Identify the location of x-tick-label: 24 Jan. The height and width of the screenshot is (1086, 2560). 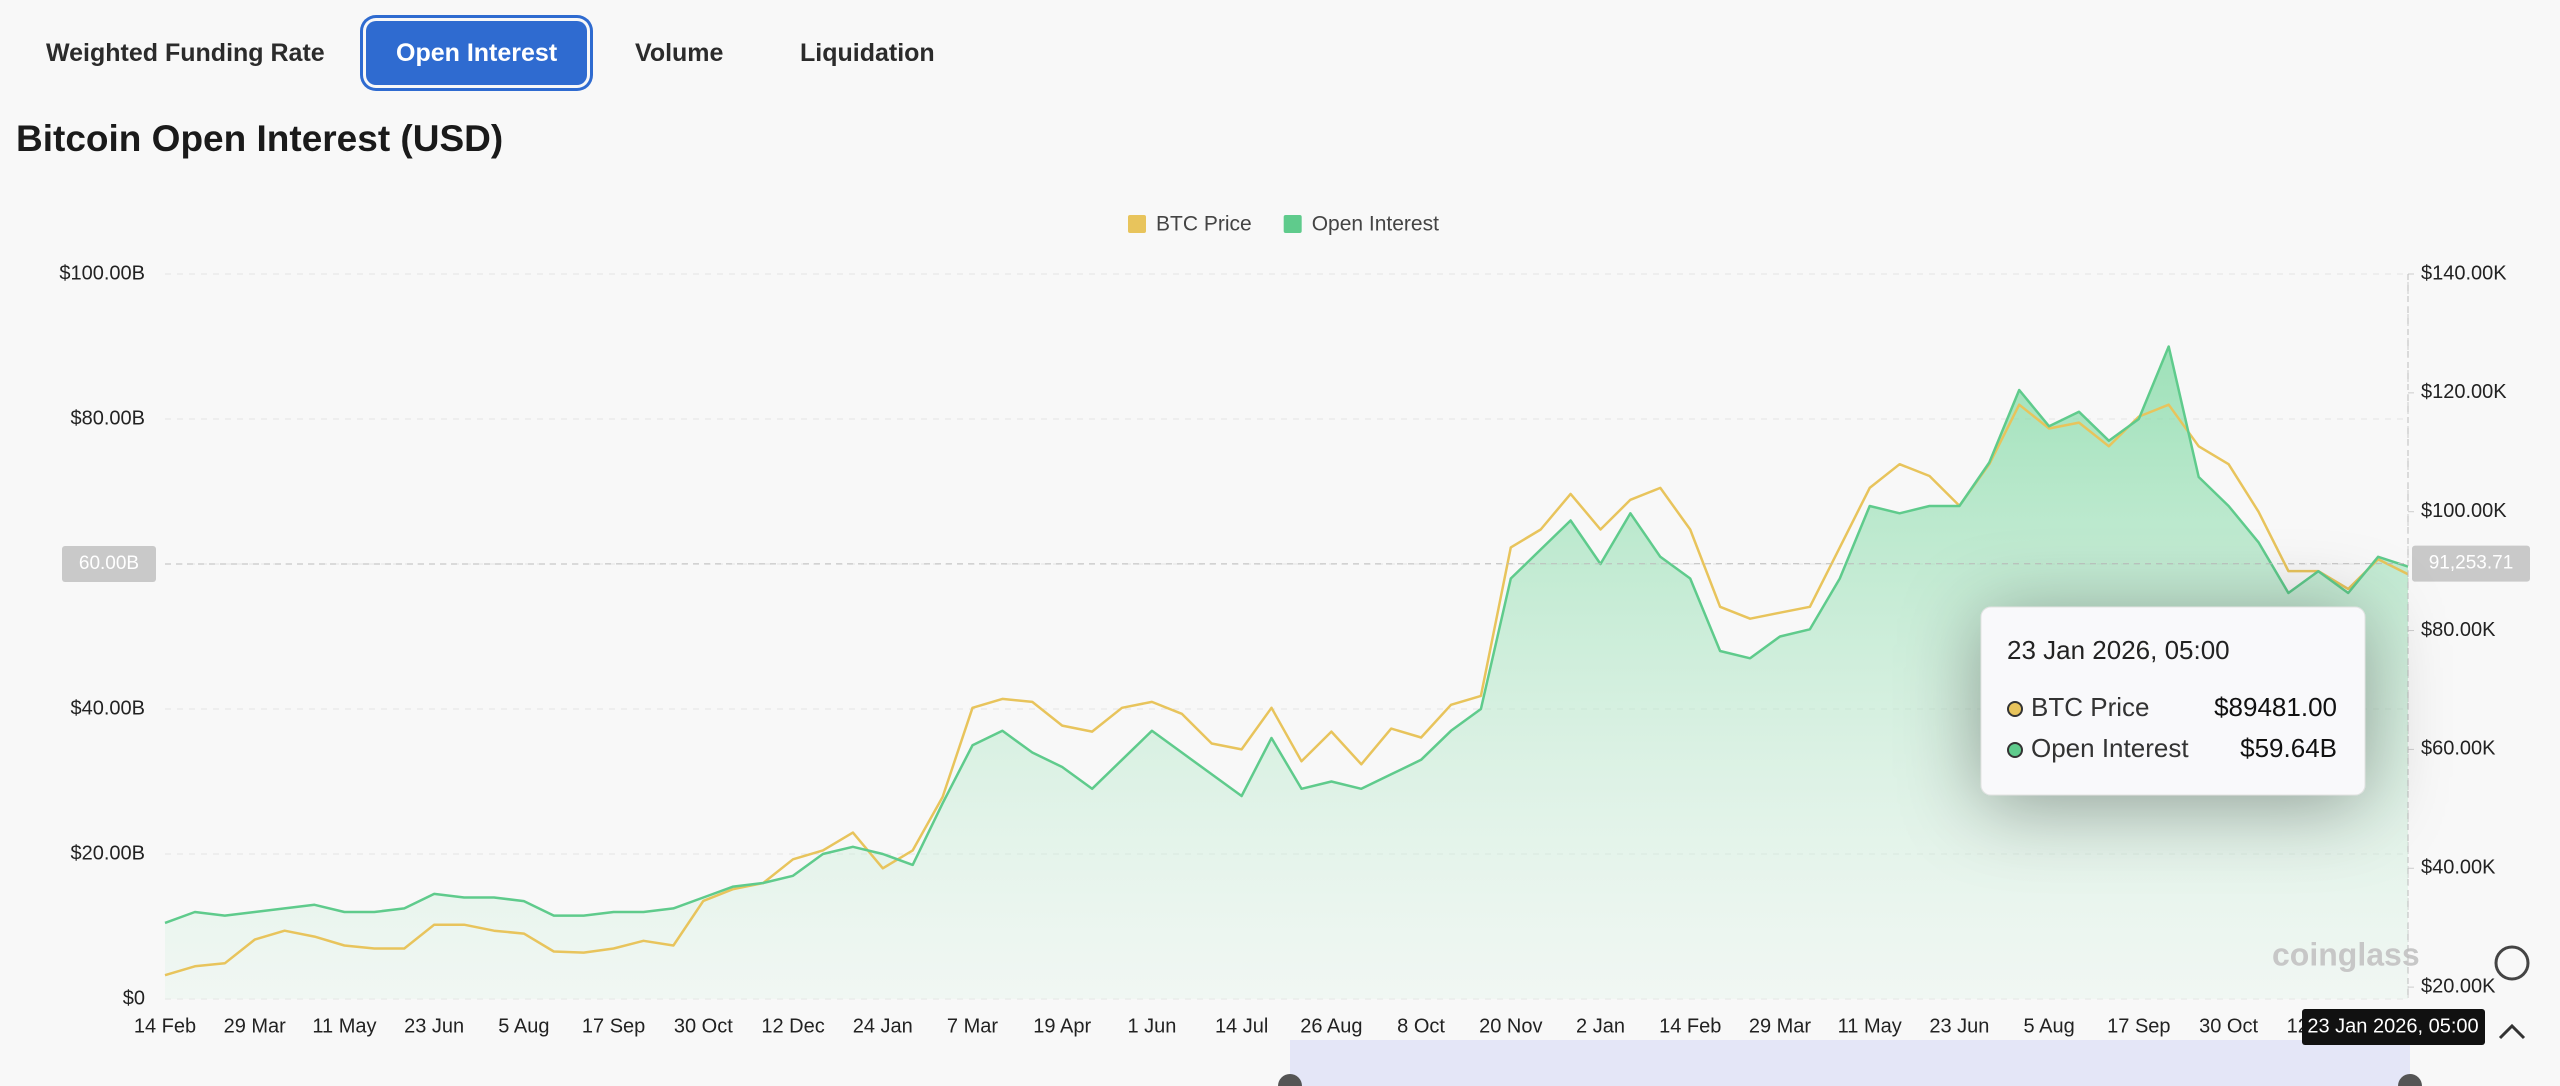
(883, 1026).